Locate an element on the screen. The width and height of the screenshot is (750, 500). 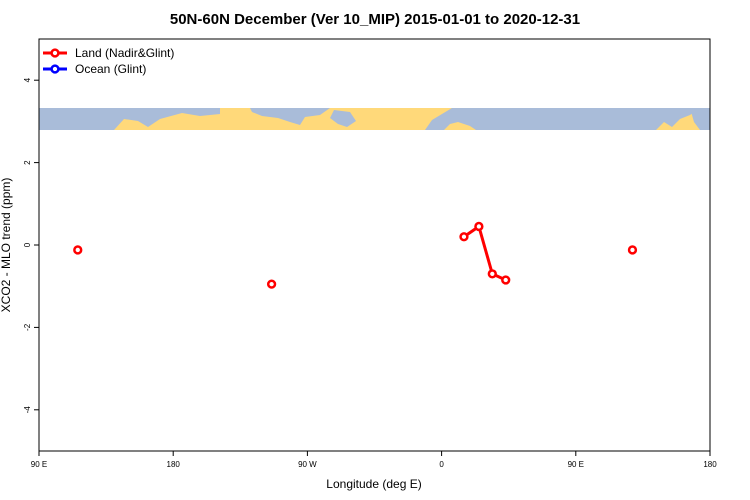
x-tick-label: 0 is located at coordinates (441, 464).